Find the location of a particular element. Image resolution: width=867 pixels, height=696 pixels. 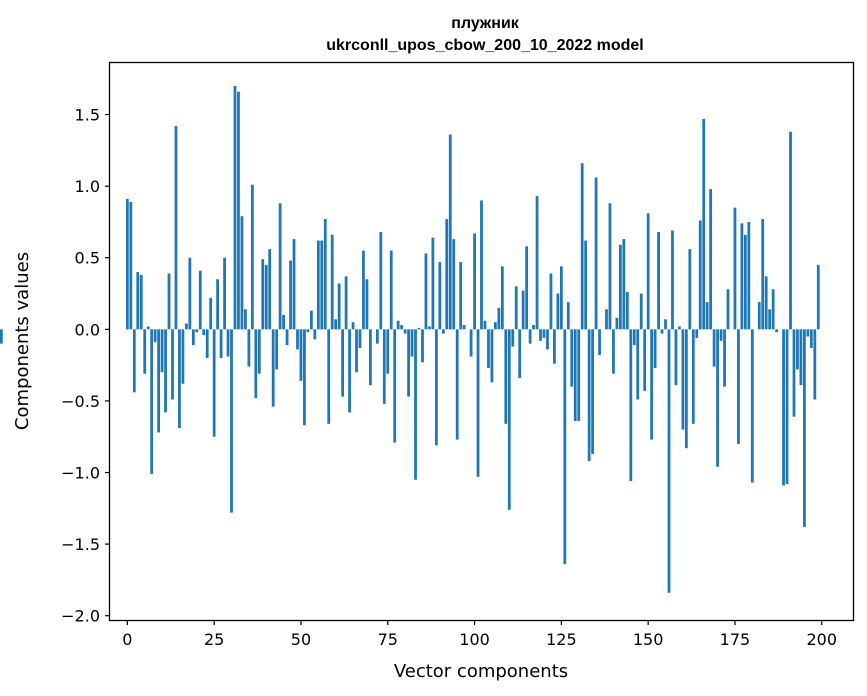

chart-subtitle: ukrconll_upos_cbow_200_10_2022 model is located at coordinates (484, 45).